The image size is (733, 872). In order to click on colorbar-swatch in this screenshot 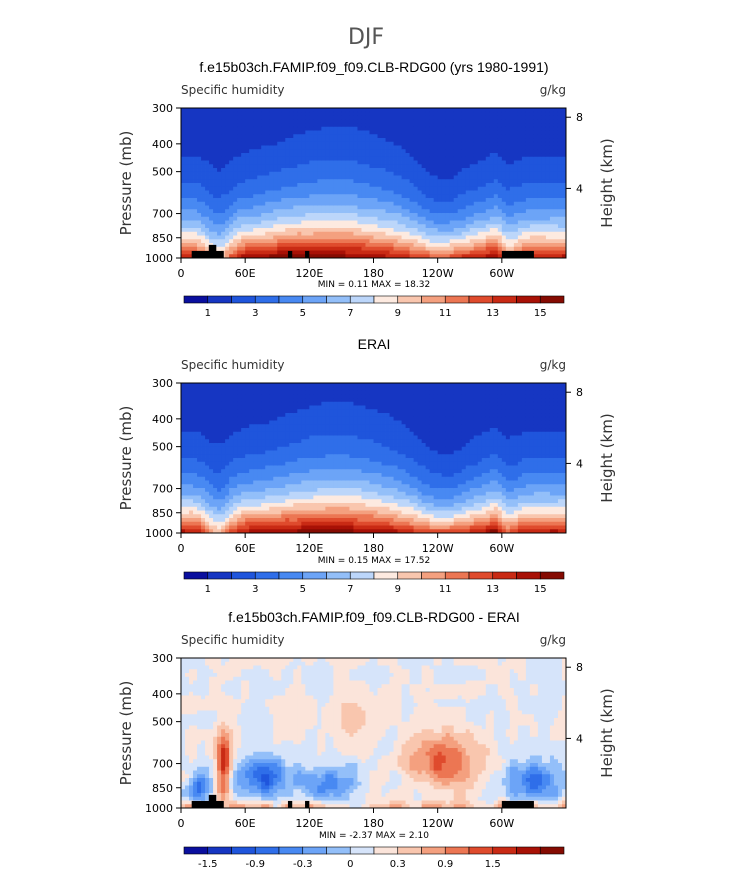, I will do `click(504, 299)`.